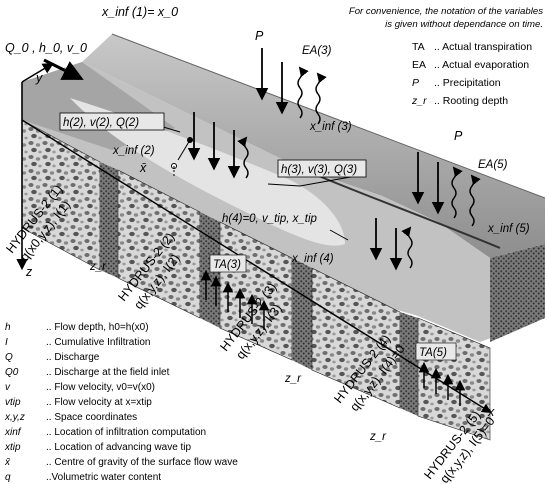  Describe the element at coordinates (471, 101) in the screenshot. I see `key-text-zr: .. Rooting depth` at that location.